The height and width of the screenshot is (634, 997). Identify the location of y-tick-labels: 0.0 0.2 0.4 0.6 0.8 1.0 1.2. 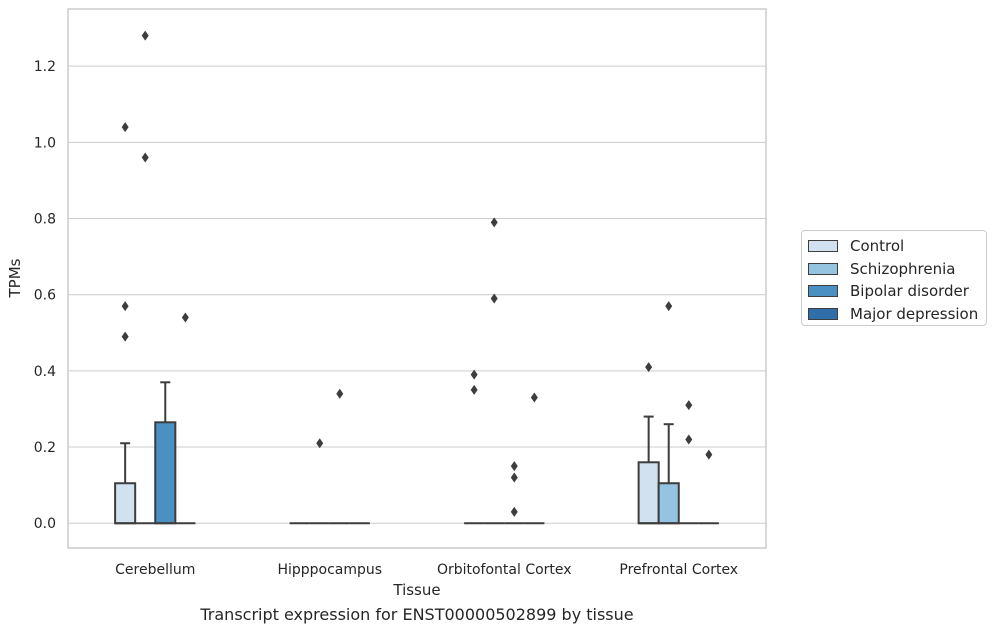
(45, 295).